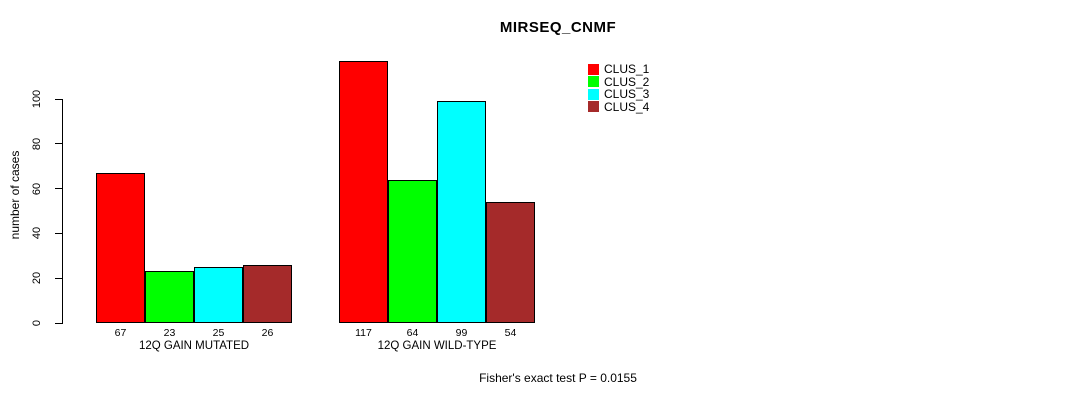  I want to click on y-axis-tick-label-60: 60, so click(37, 188).